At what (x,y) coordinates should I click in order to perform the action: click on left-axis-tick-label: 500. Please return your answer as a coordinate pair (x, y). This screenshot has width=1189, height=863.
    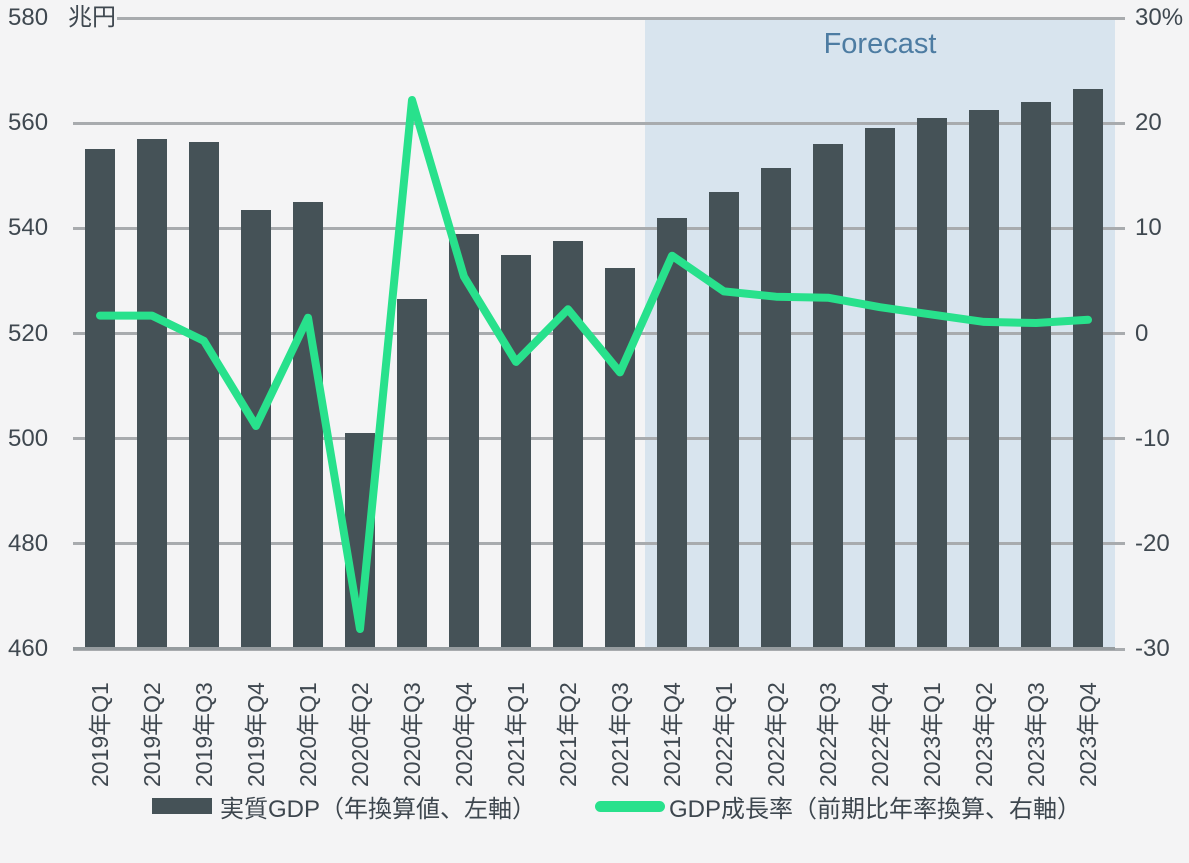
    Looking at the image, I should click on (28, 438).